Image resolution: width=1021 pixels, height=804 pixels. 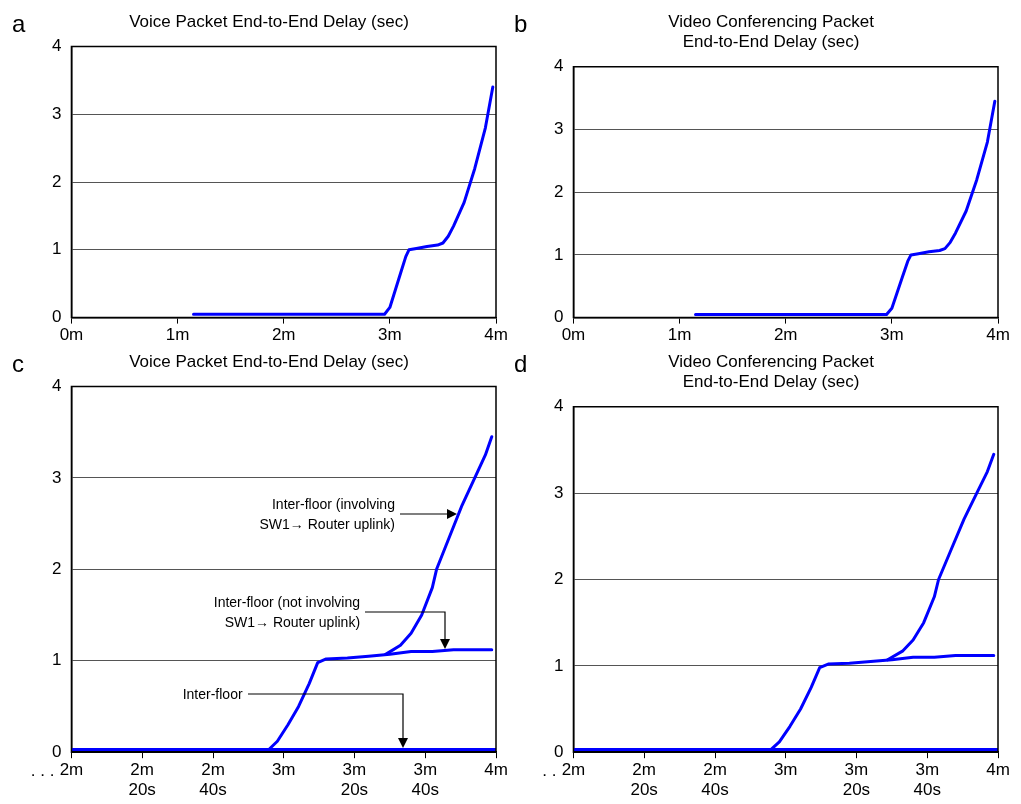 I want to click on text: d, so click(x=521, y=364).